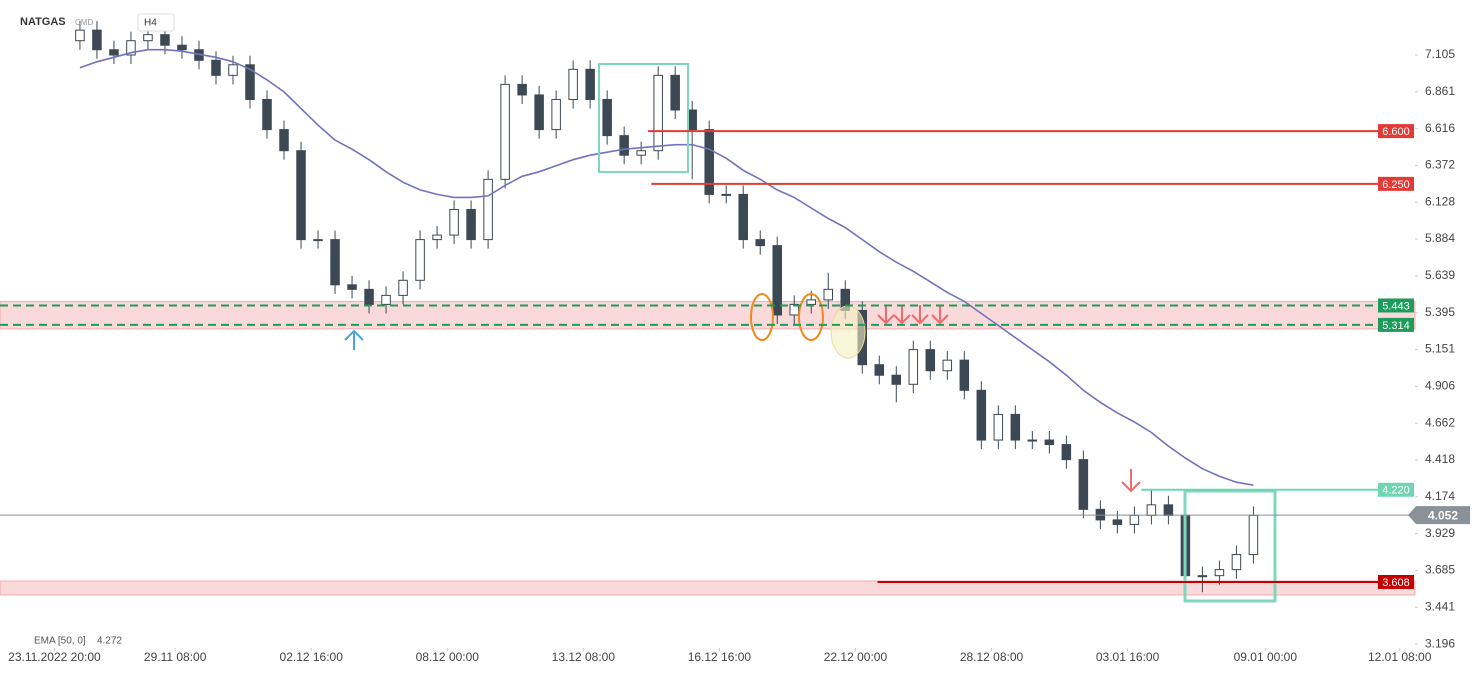  Describe the element at coordinates (109, 641) in the screenshot. I see `indicator-value: 4.272` at that location.